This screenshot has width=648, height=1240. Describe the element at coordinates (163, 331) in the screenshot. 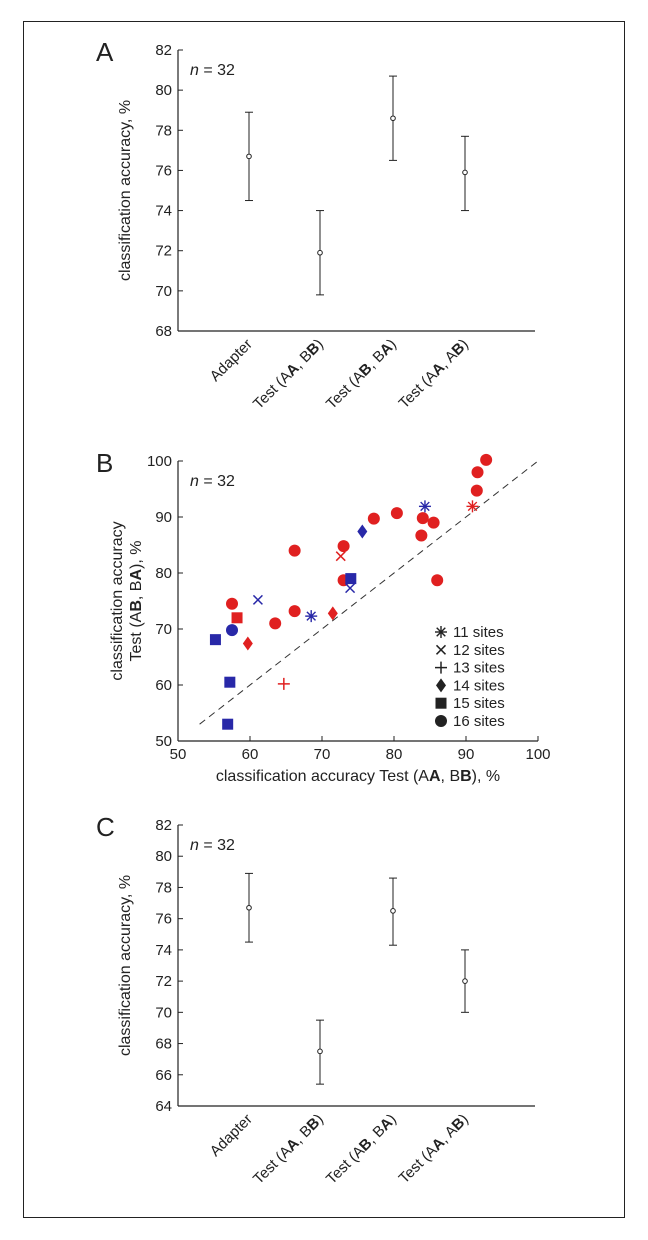

I see `y-tick-label-a: 68` at that location.